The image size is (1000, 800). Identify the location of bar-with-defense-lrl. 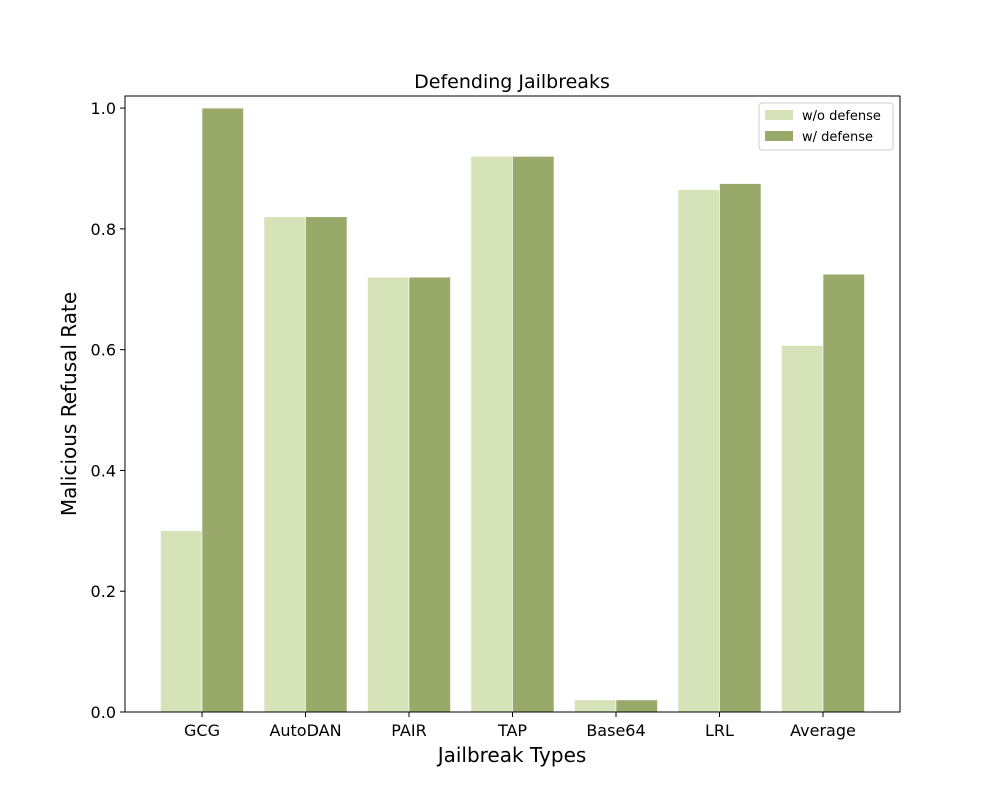
(740, 448).